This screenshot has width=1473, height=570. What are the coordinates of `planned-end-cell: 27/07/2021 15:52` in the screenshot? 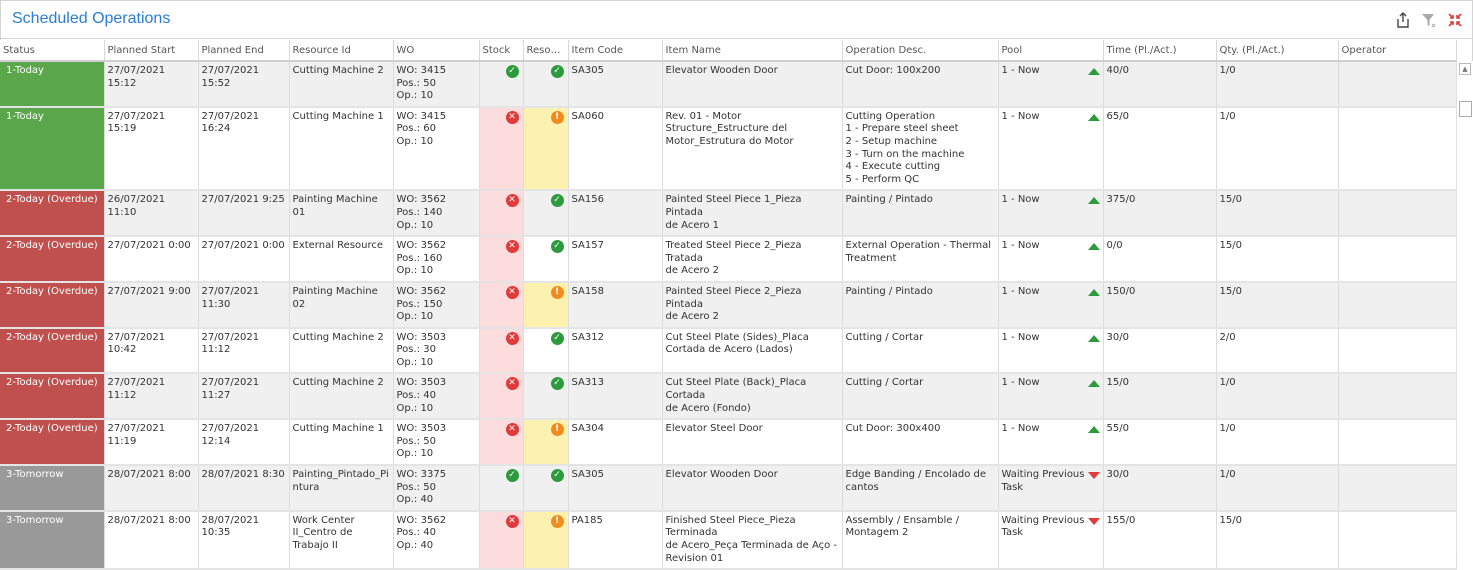 It's located at (244, 84).